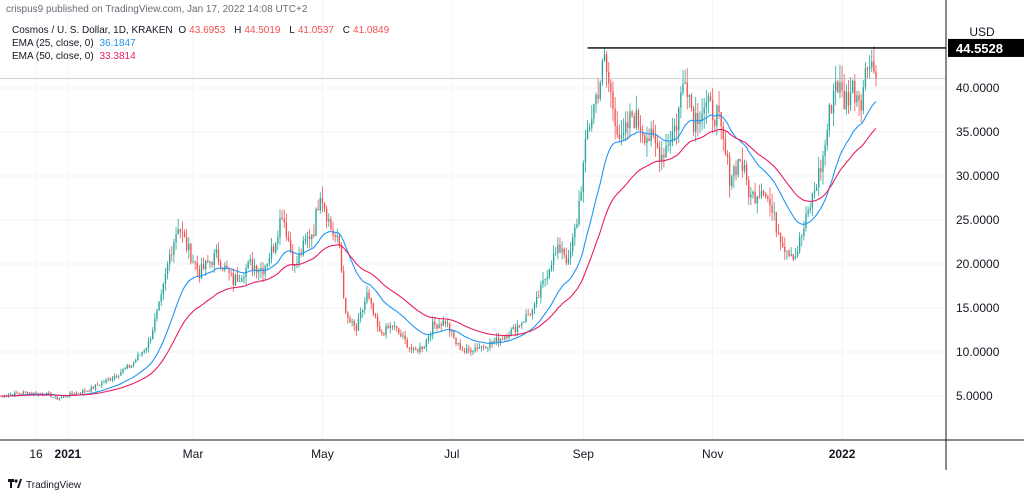 The width and height of the screenshot is (1024, 502). I want to click on ema50-label: EMA (50, close, 0), so click(53, 56).